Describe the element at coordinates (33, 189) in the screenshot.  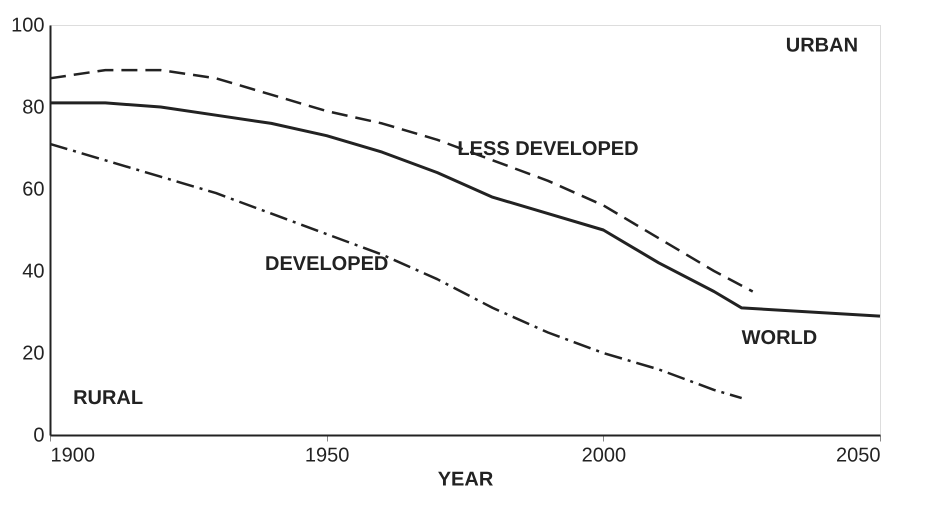
I see `y-tick-label: 60` at that location.